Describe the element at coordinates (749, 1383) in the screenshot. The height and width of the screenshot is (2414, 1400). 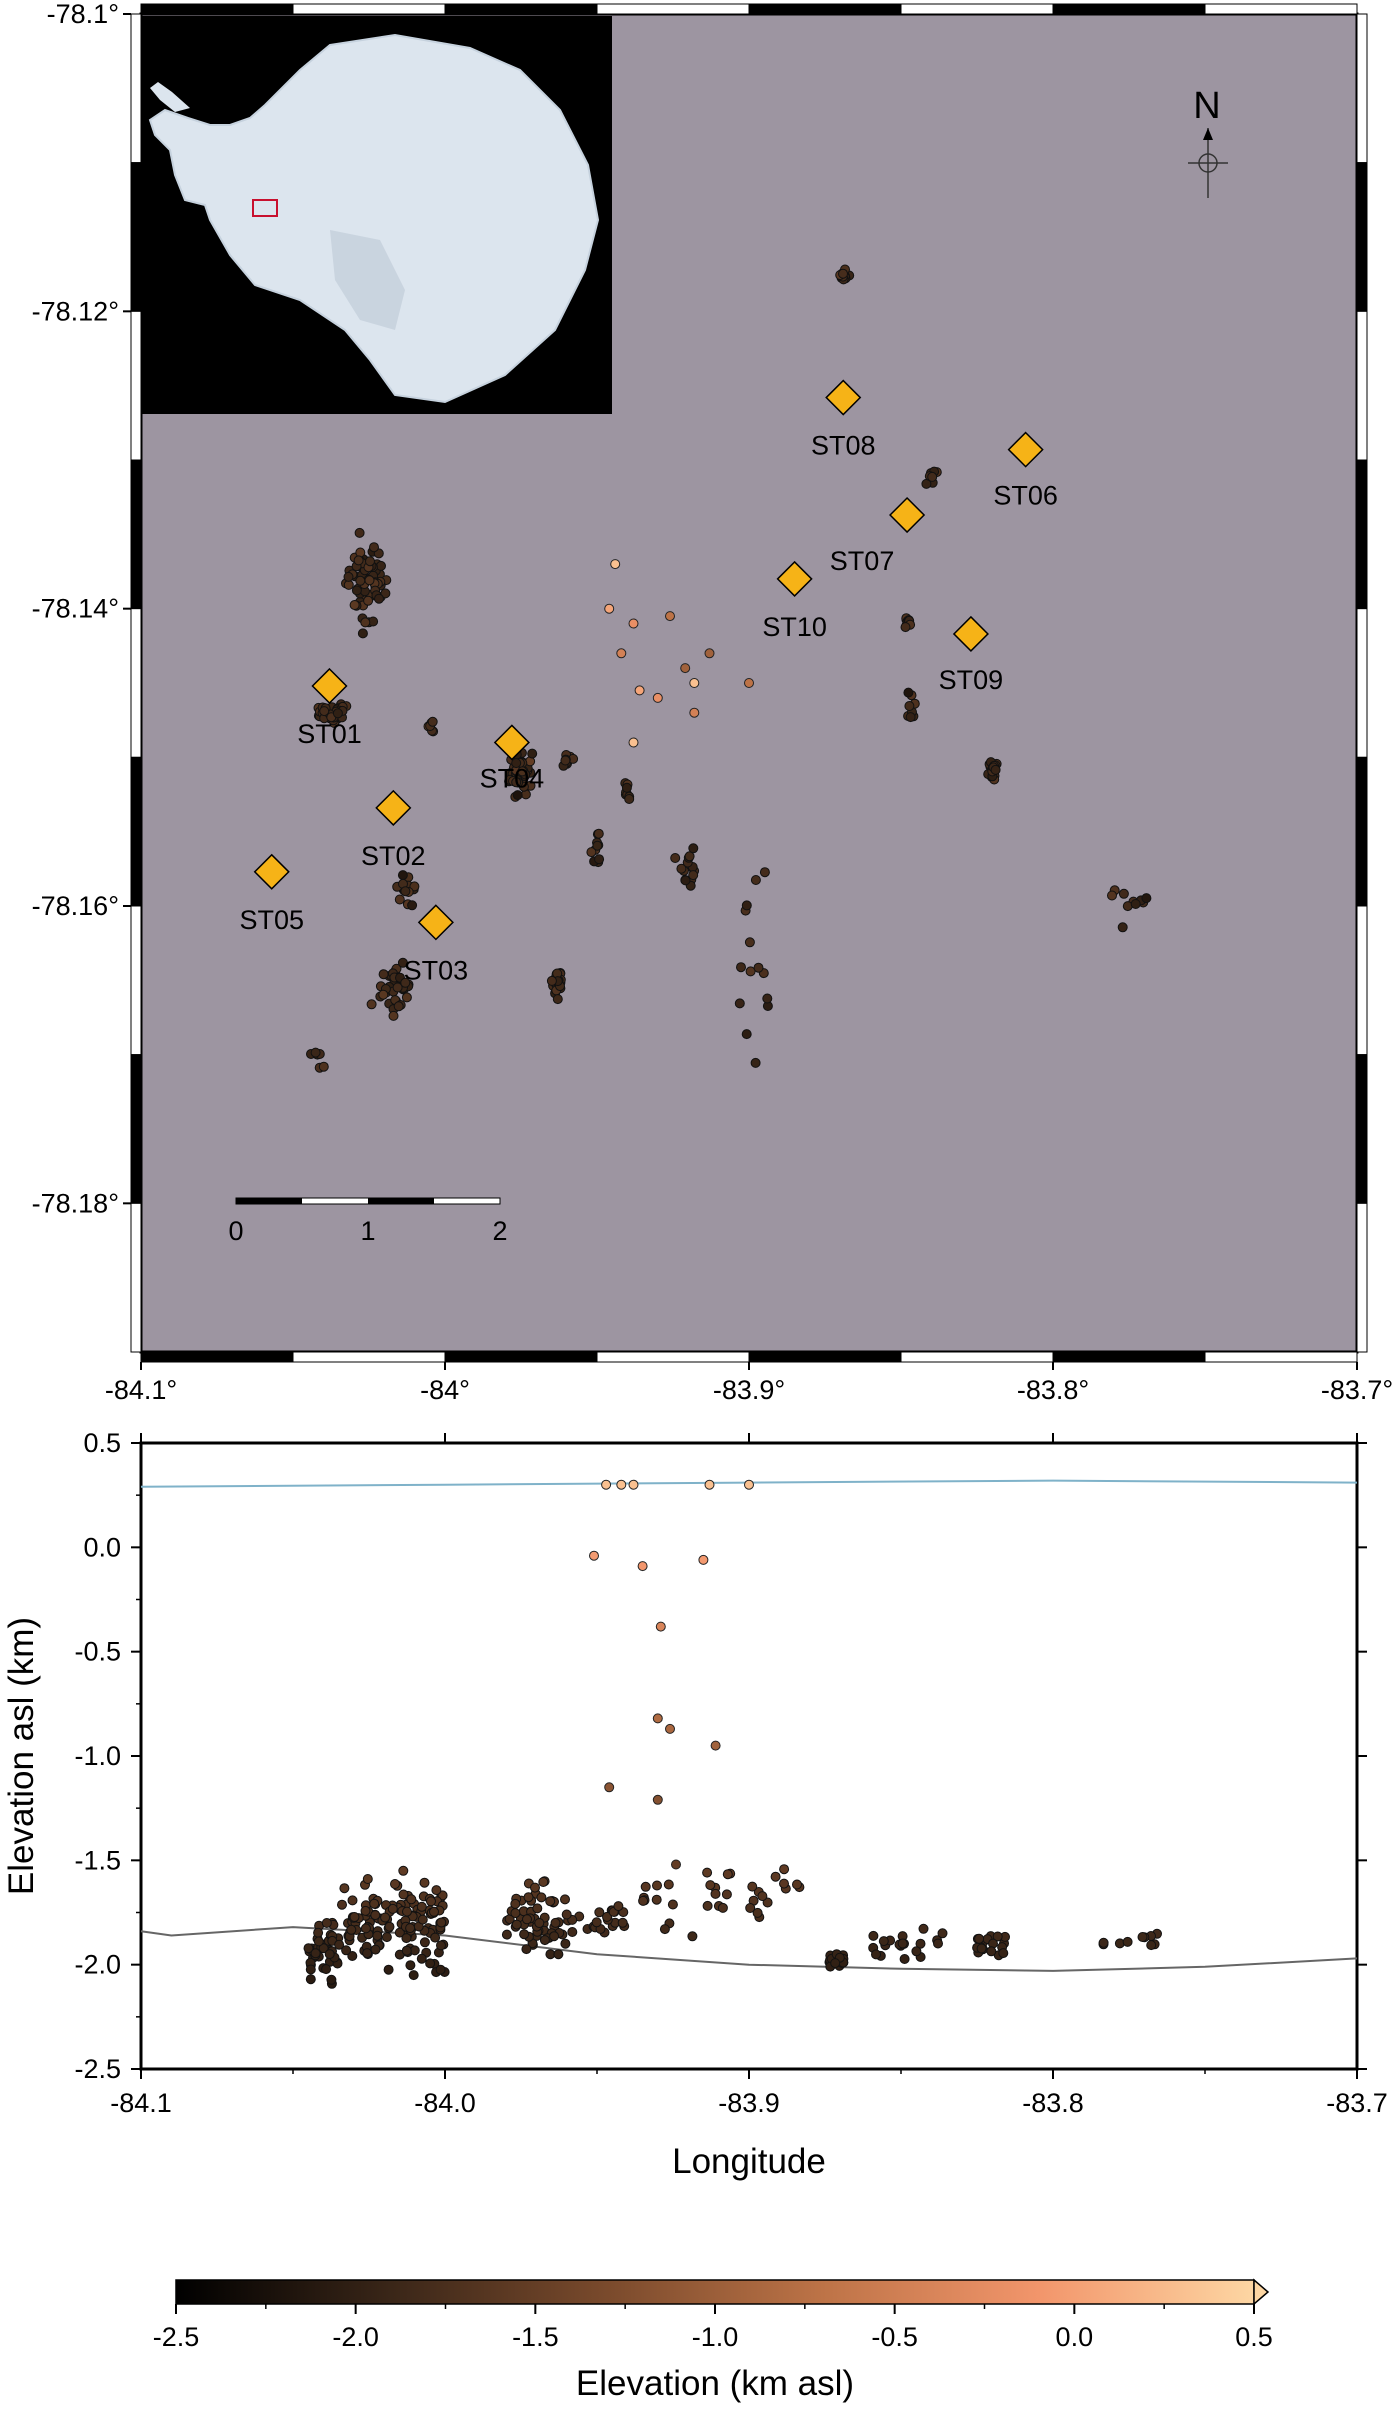
I see `lon-tick-labels: -84.1° -84° -83.9° -83.8° -83.7°` at that location.